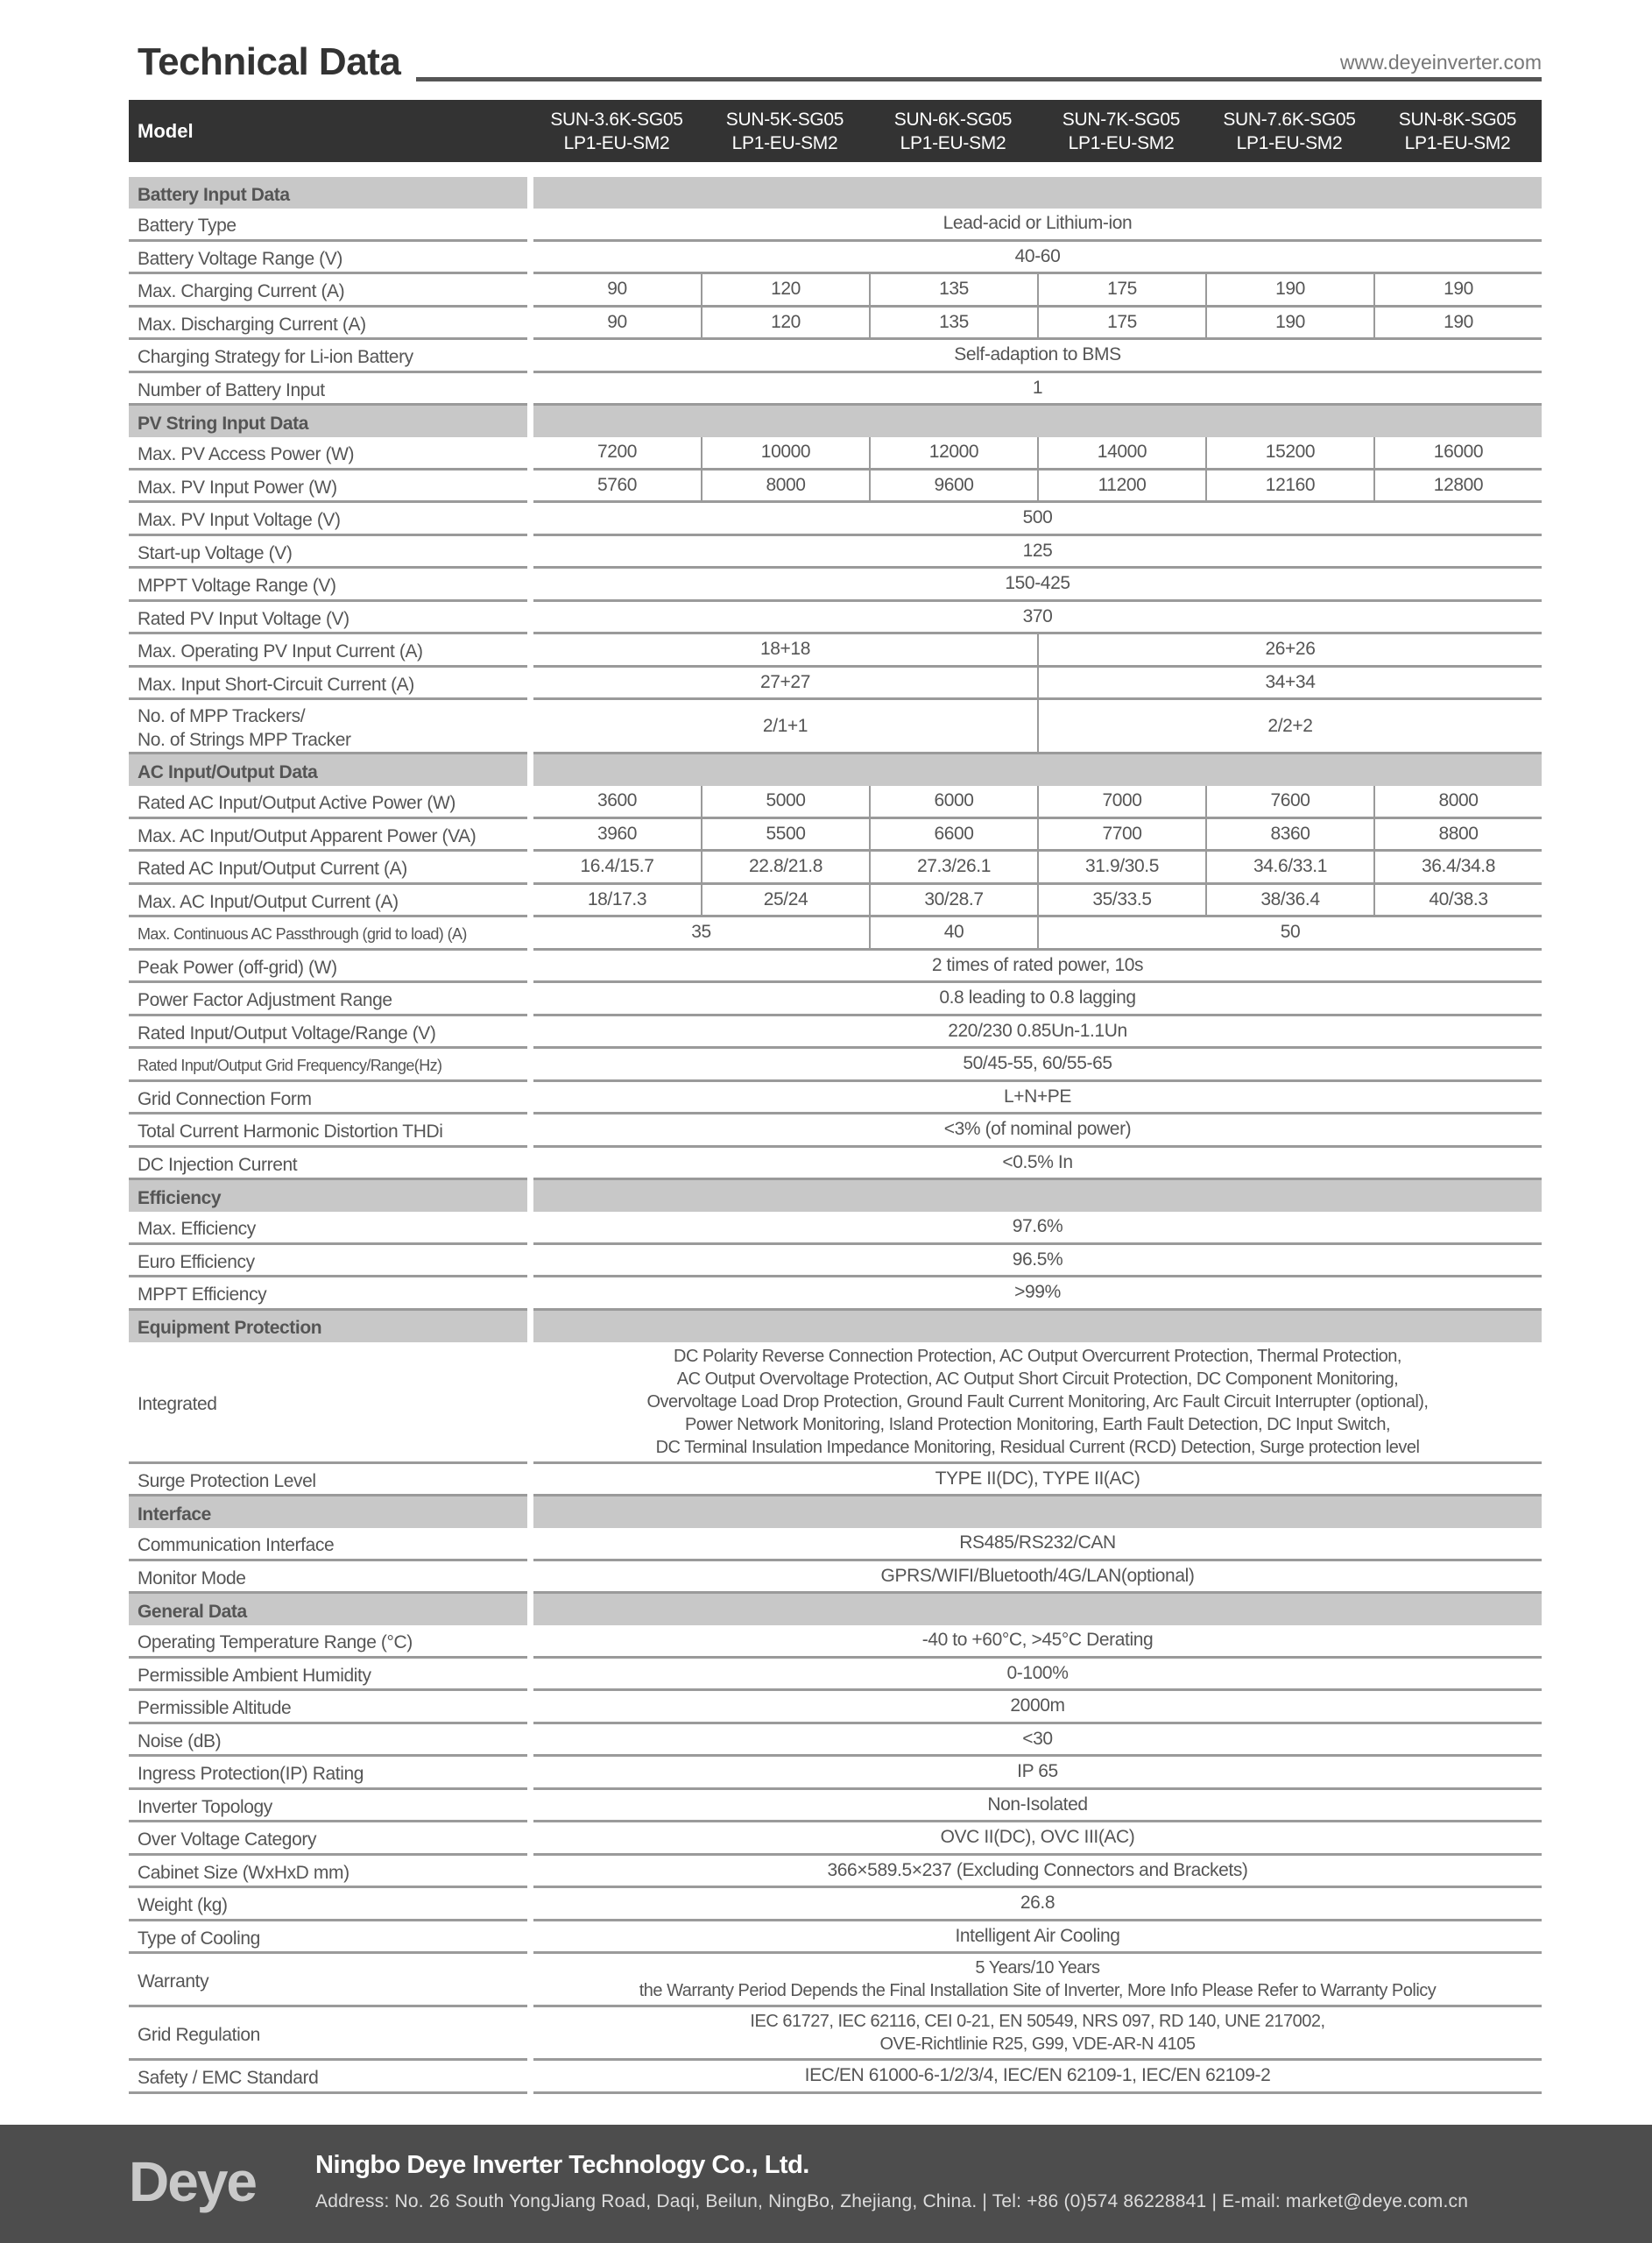 Image resolution: width=1652 pixels, height=2243 pixels. I want to click on row-label-text: Monitor Mode, so click(192, 1578).